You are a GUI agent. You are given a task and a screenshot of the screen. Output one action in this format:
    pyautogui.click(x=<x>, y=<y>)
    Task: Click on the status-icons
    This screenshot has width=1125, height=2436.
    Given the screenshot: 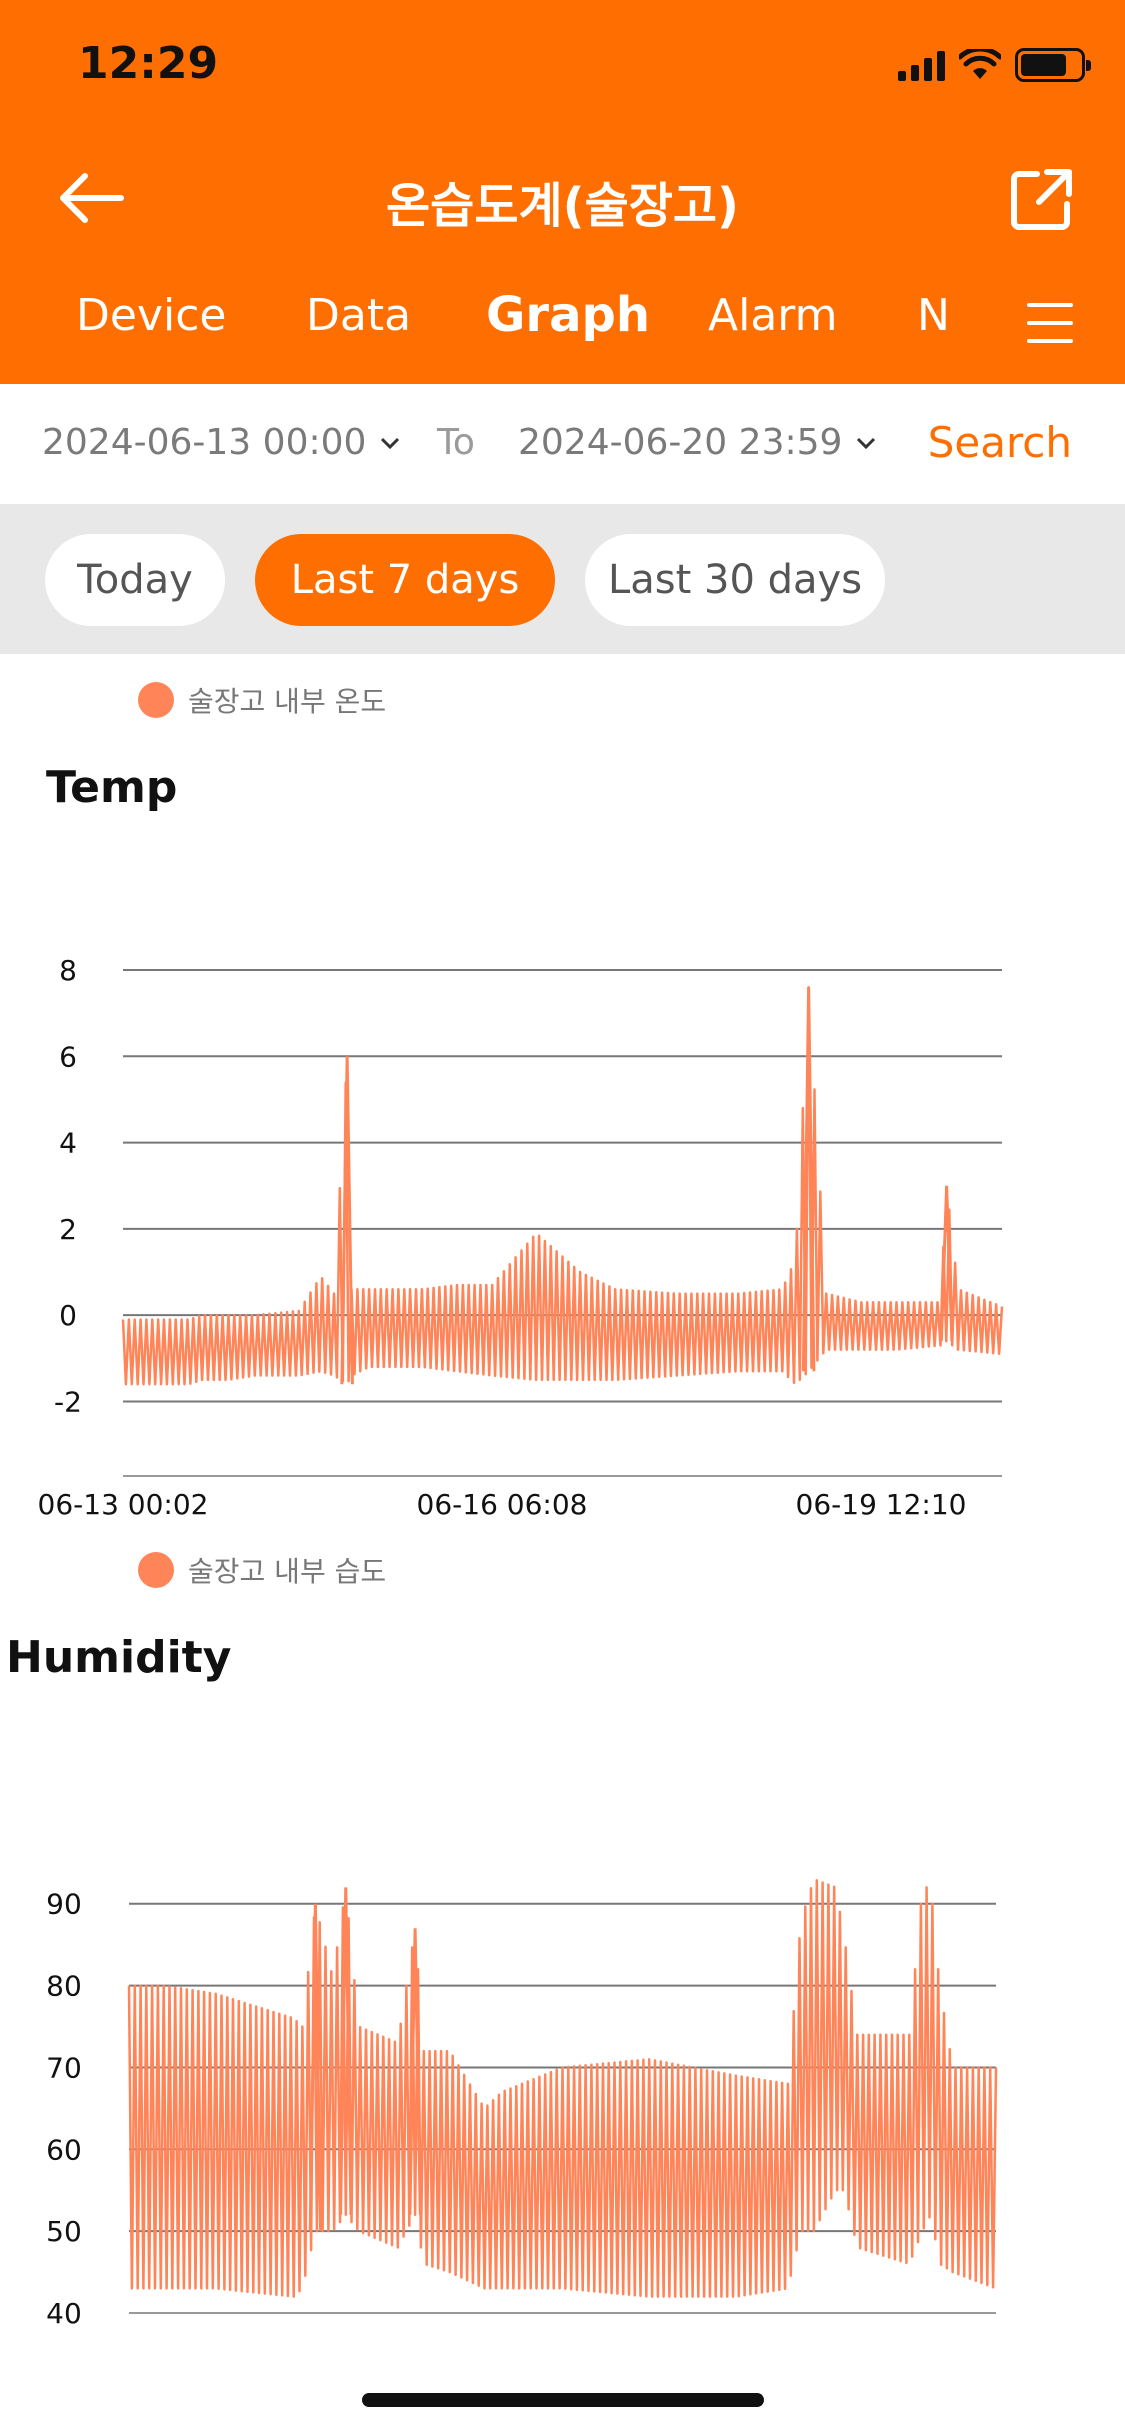 What is the action you would take?
    pyautogui.click(x=994, y=65)
    